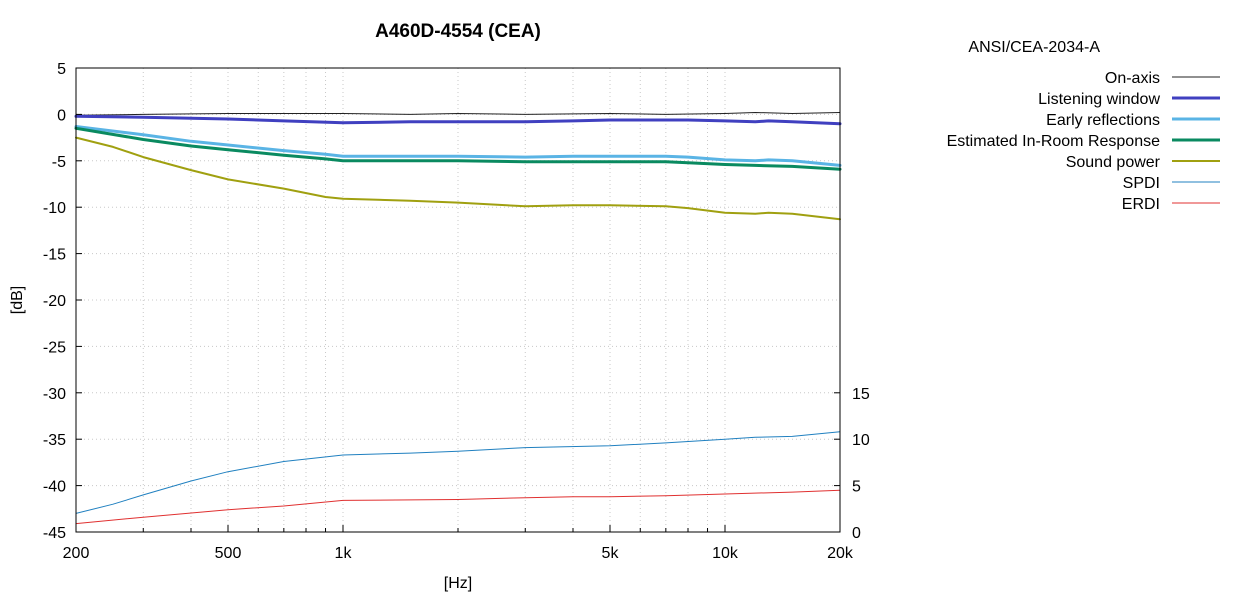 The image size is (1240, 600). I want to click on y2-tick-label: 0, so click(856, 533).